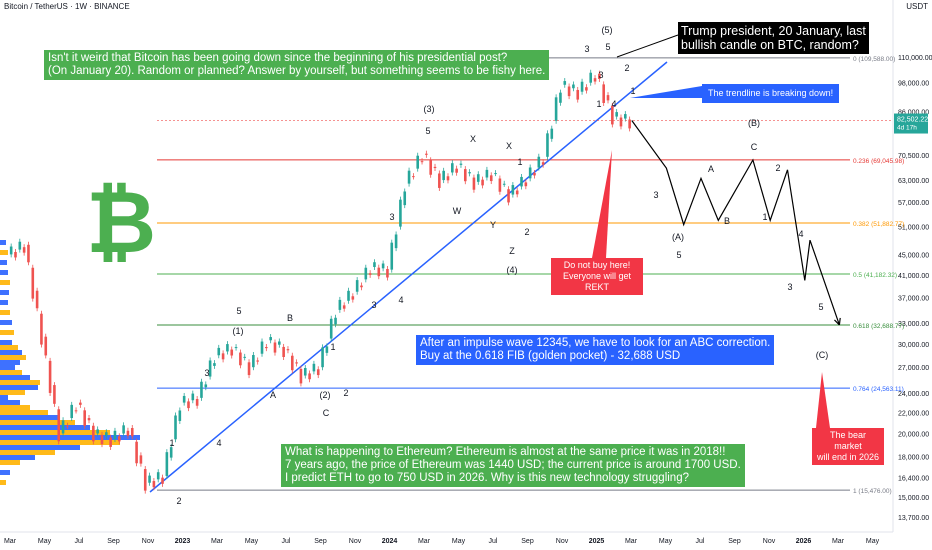  I want to click on y-tick-label: 20,000.00, so click(913, 434).